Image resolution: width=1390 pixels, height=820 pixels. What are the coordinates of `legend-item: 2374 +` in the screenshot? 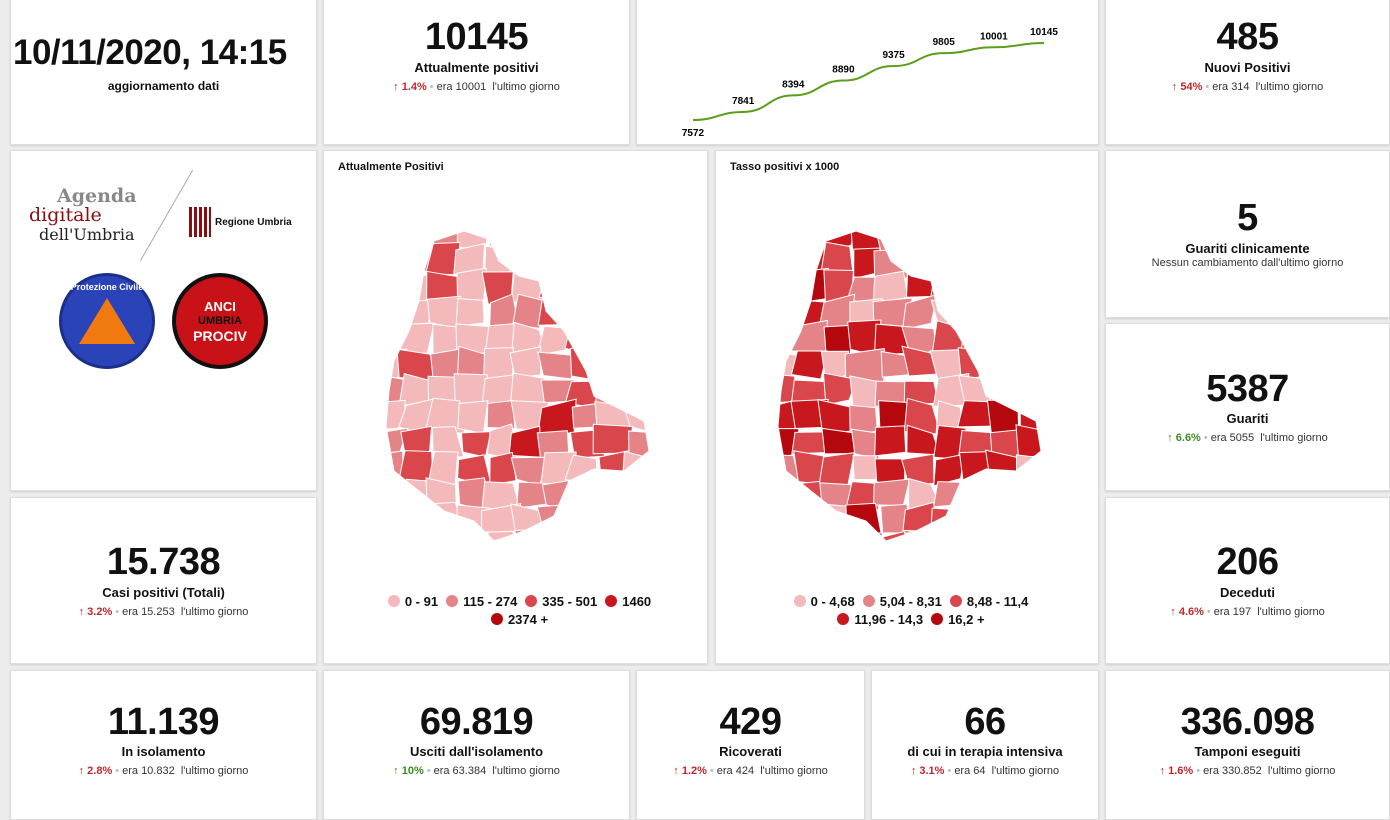 It's located at (515, 619).